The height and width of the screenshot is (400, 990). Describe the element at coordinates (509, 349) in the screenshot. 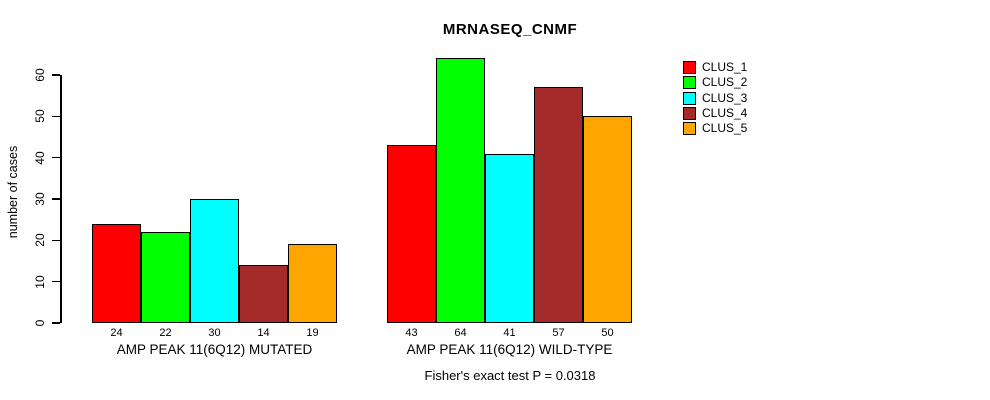

I see `group-label: AMP PEAK 11(6Q12) WILD-TYPE` at that location.